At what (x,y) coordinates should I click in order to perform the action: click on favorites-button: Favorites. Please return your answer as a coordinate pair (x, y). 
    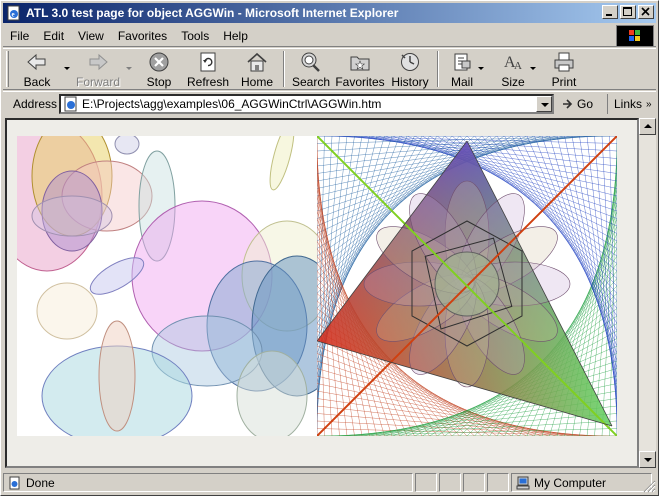
    Looking at the image, I should click on (360, 69).